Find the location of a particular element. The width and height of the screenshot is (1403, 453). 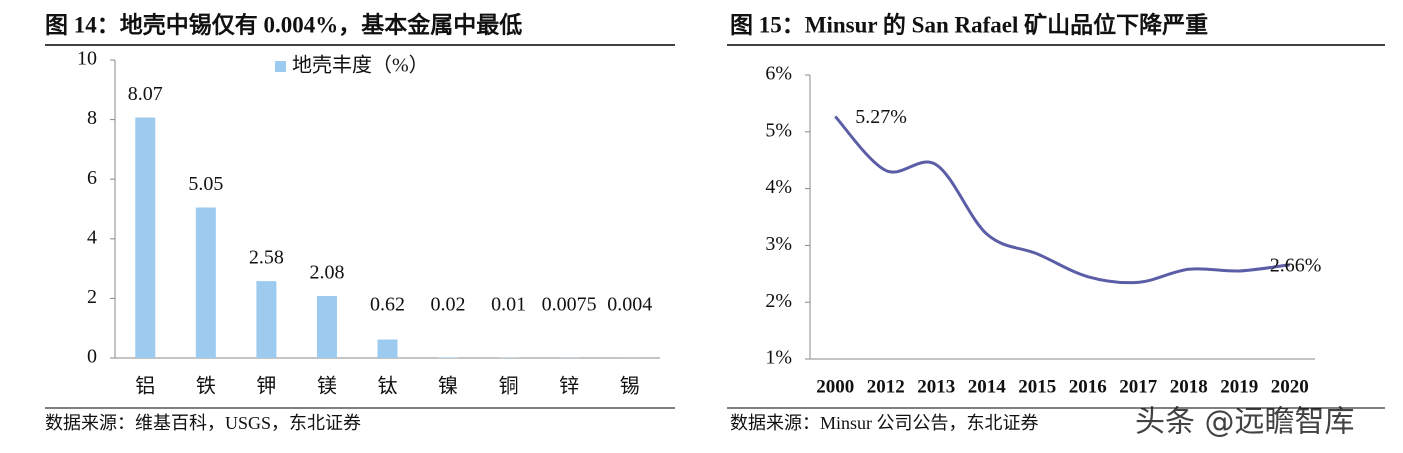

y-tick-label: 6 is located at coordinates (92, 178).